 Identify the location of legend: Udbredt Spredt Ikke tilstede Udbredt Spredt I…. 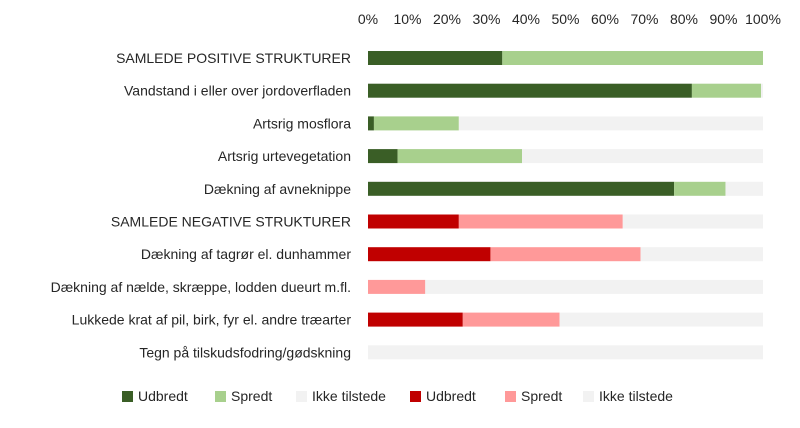
(397, 396).